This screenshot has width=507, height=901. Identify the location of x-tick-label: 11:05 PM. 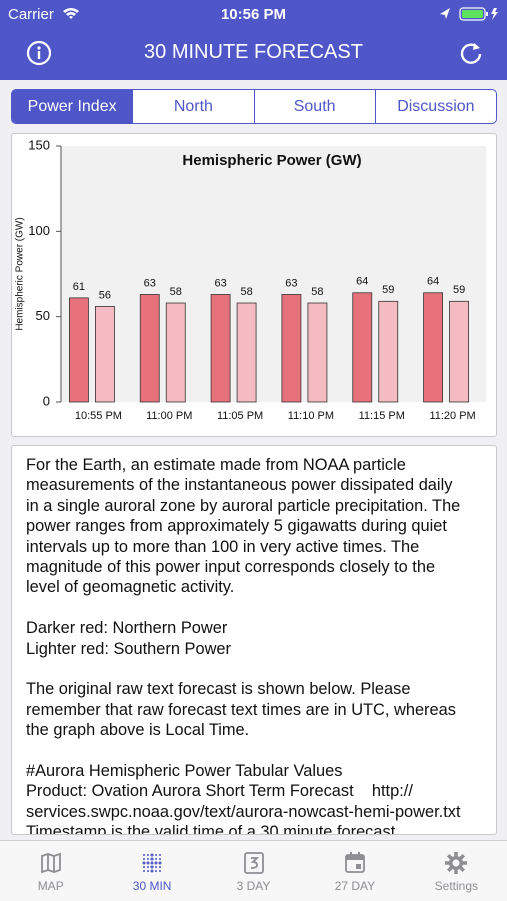
(240, 416).